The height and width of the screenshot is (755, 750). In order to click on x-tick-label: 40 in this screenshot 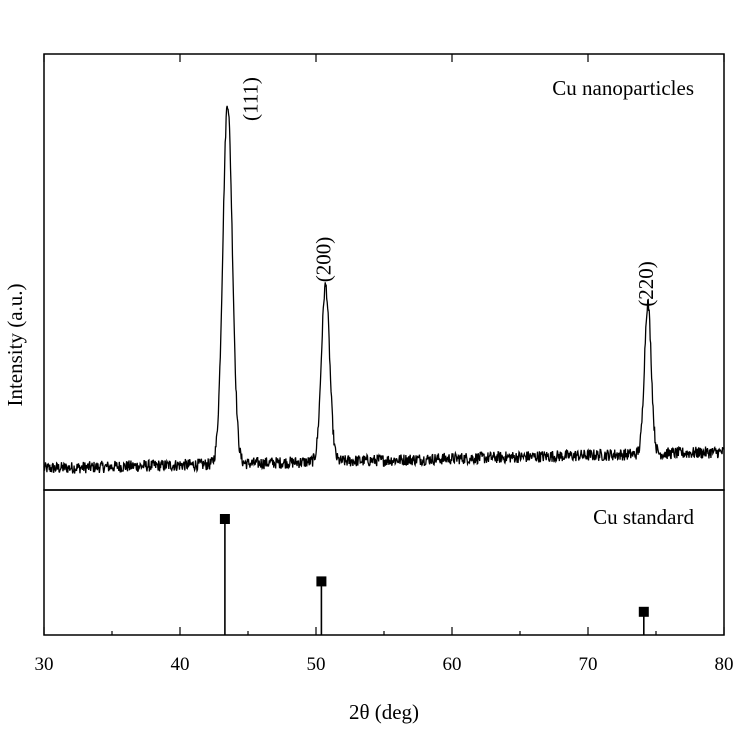, I will do `click(180, 664)`.